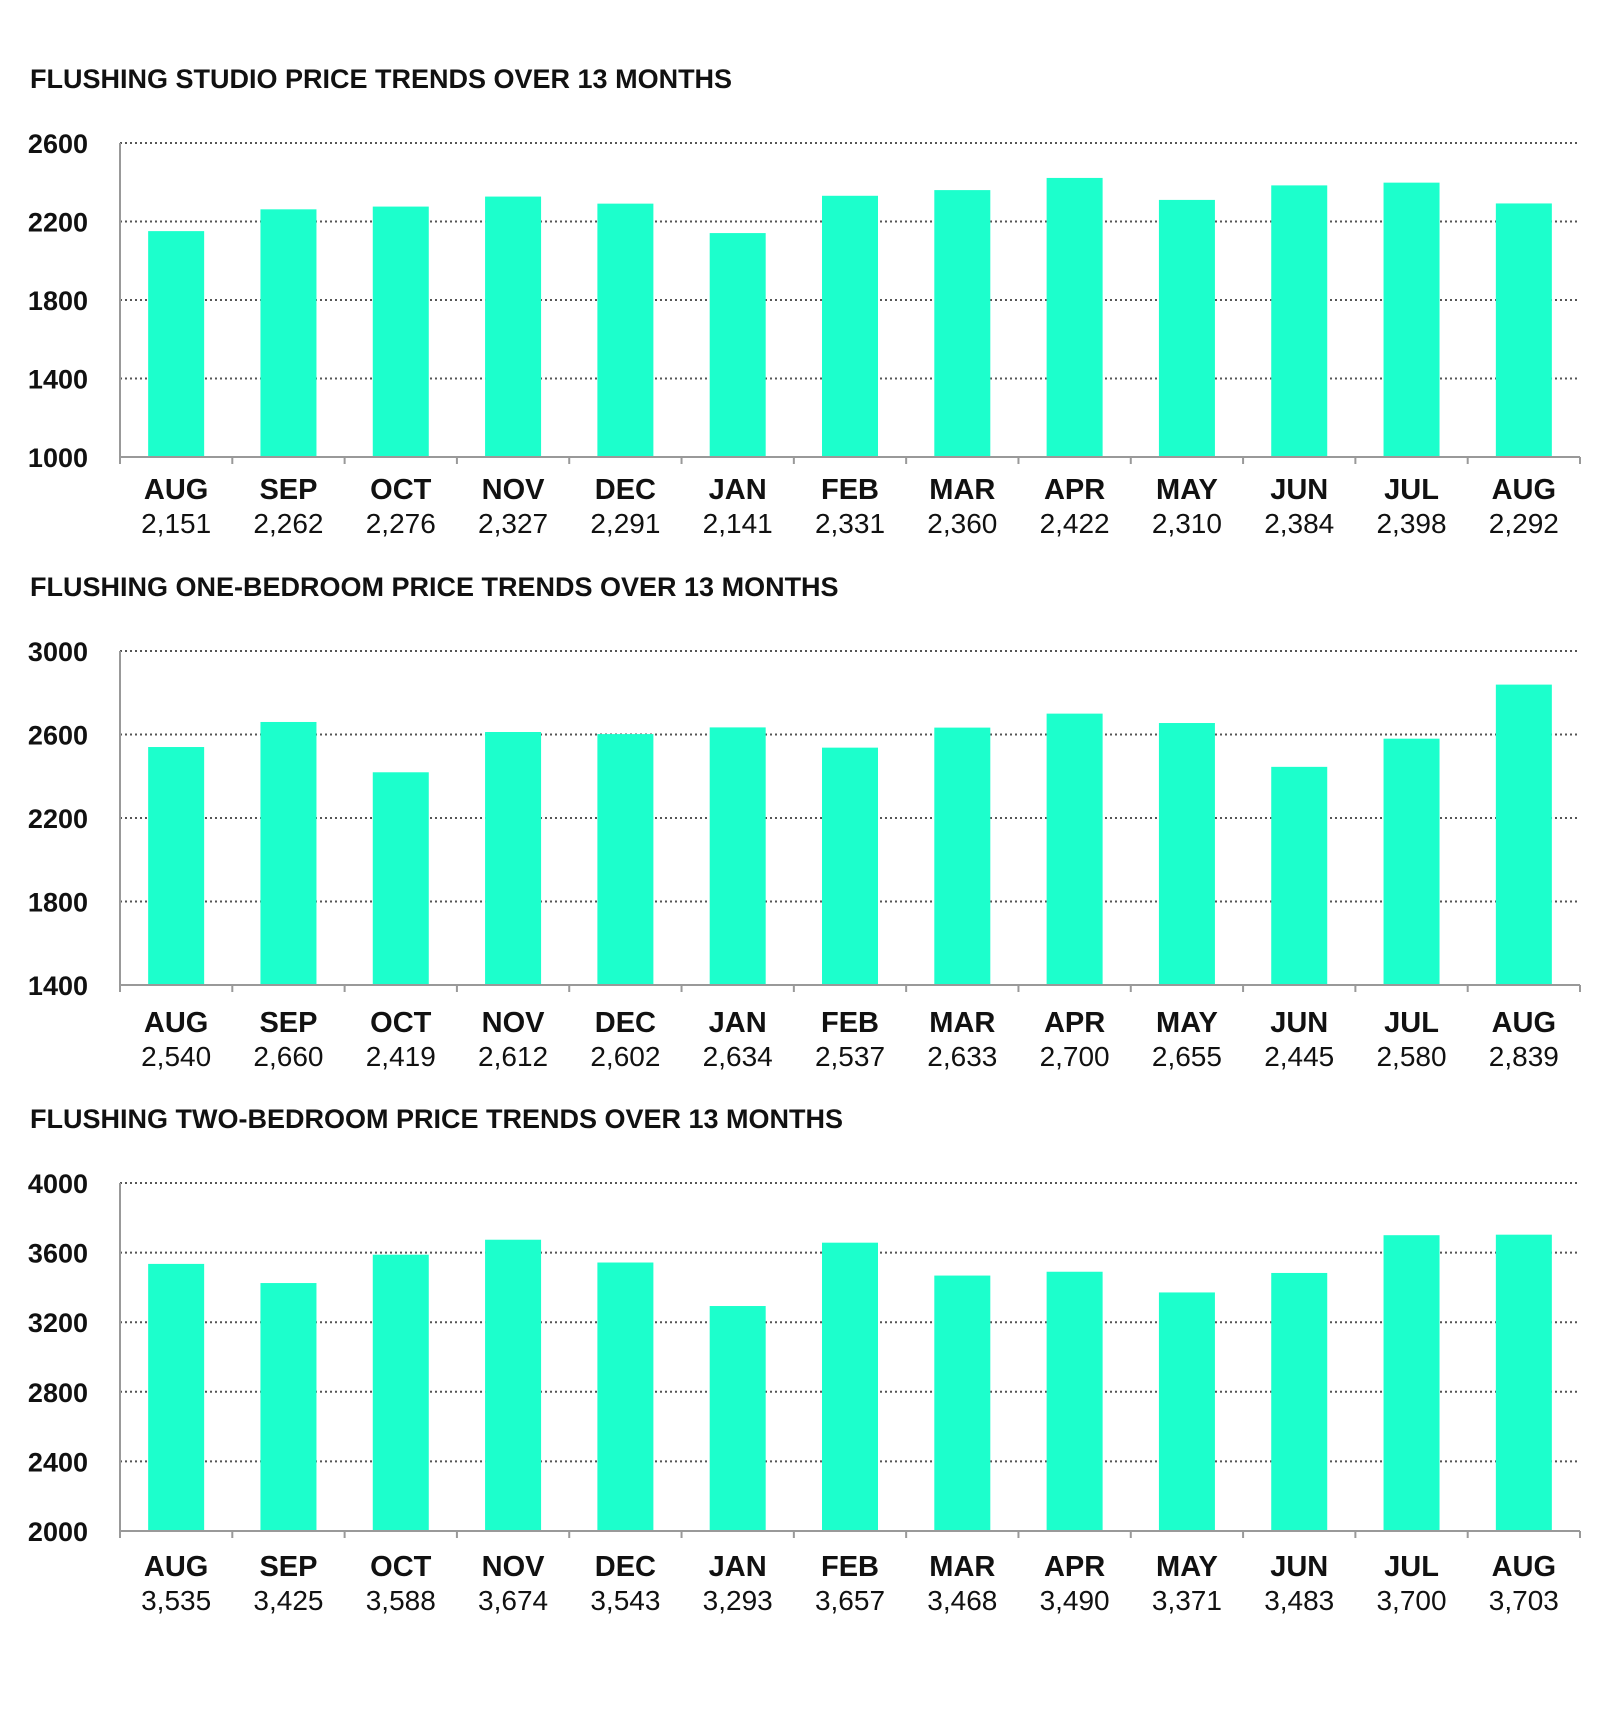 This screenshot has height=1718, width=1600. What do you see at coordinates (1074, 490) in the screenshot?
I see `x-category-label: APR` at bounding box center [1074, 490].